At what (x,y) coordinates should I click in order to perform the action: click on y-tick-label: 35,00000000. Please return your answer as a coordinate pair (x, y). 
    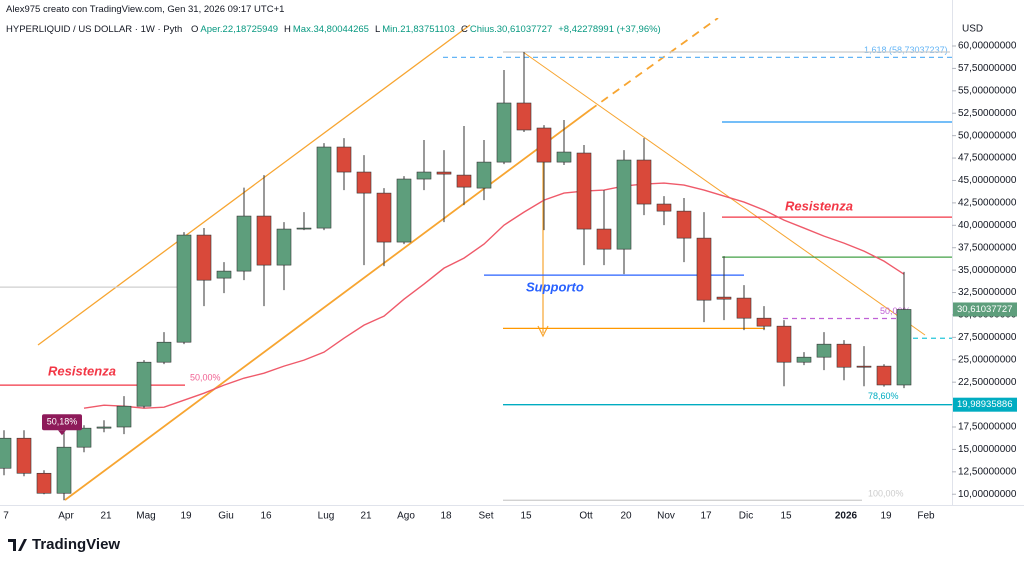
    Looking at the image, I should click on (987, 270).